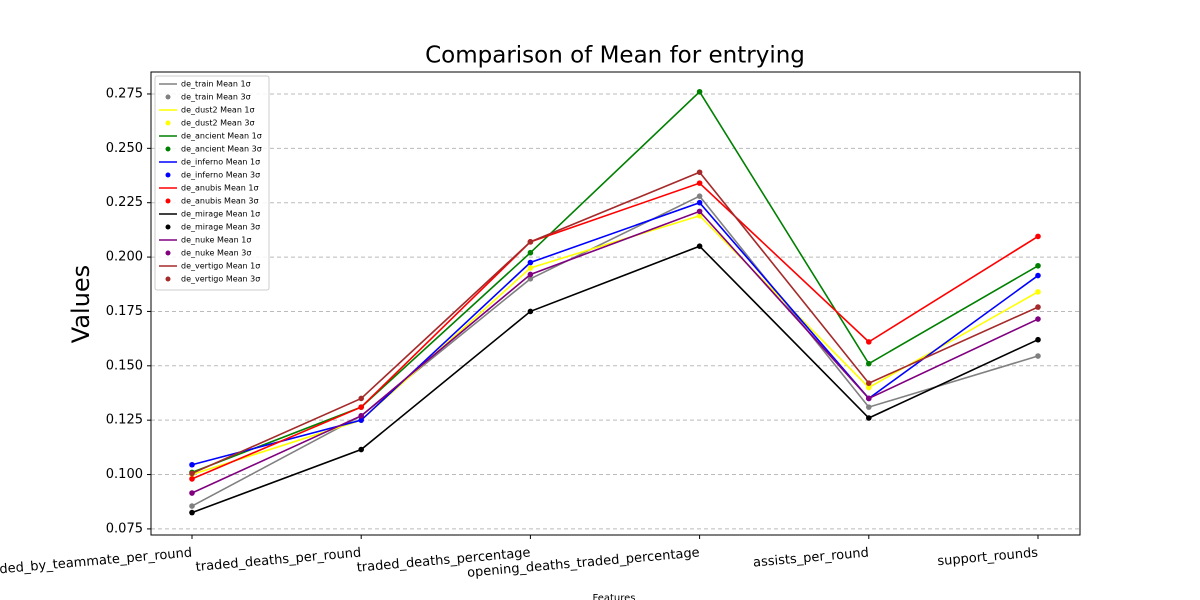  I want to click on y-axis-label: Values, so click(81, 304).